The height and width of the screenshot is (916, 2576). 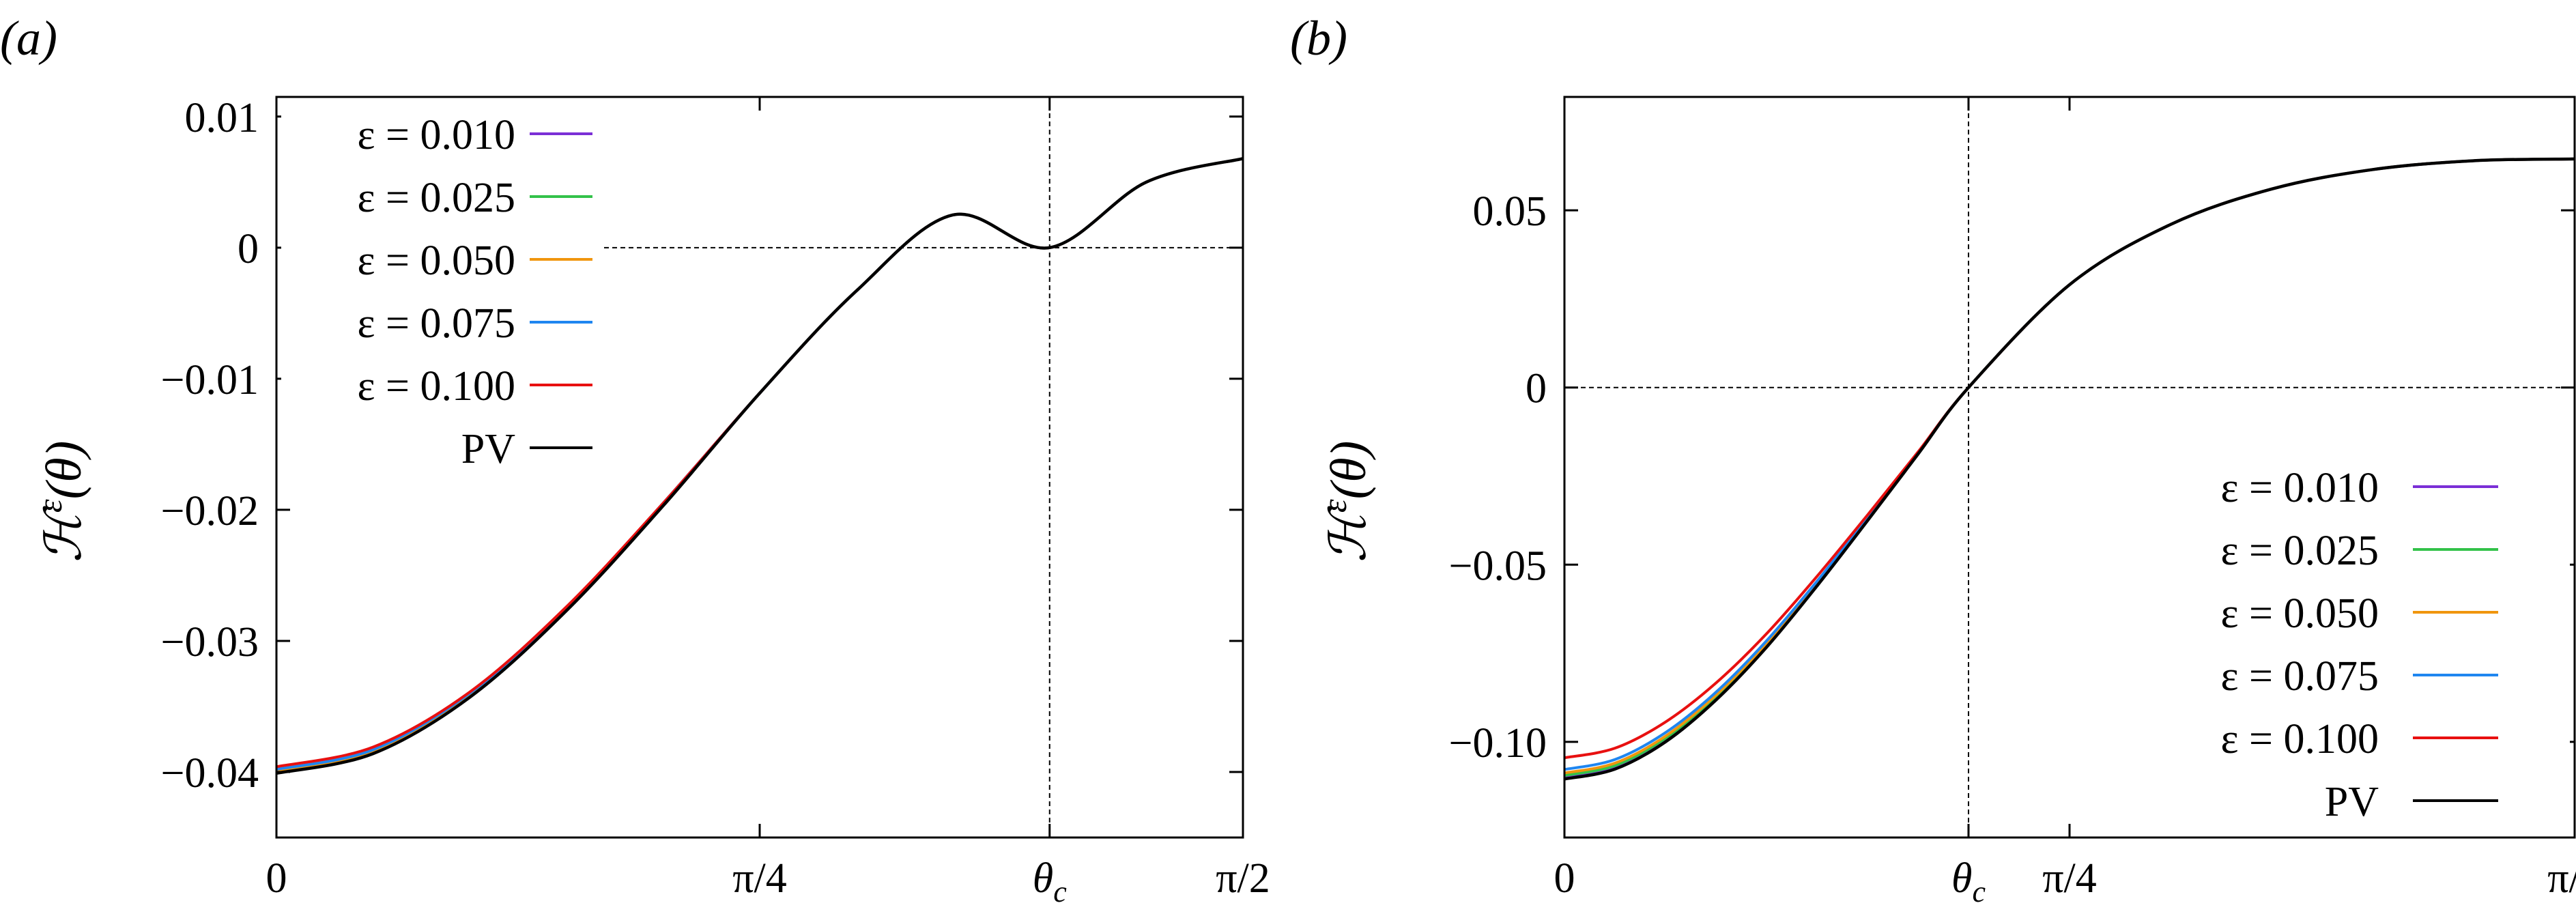 I want to click on panel-b-ylabel: ℋε(θ), so click(x=1346, y=501).